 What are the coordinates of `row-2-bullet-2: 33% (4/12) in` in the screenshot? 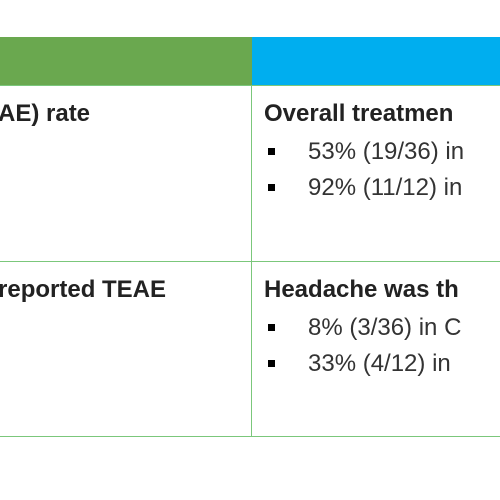 It's located at (362, 364).